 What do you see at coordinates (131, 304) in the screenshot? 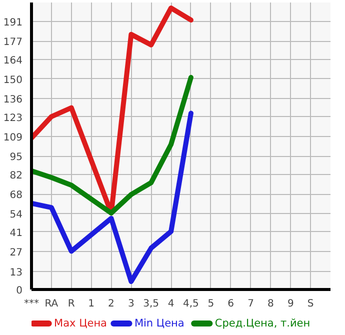
I see `x-tick-label: 3` at bounding box center [131, 304].